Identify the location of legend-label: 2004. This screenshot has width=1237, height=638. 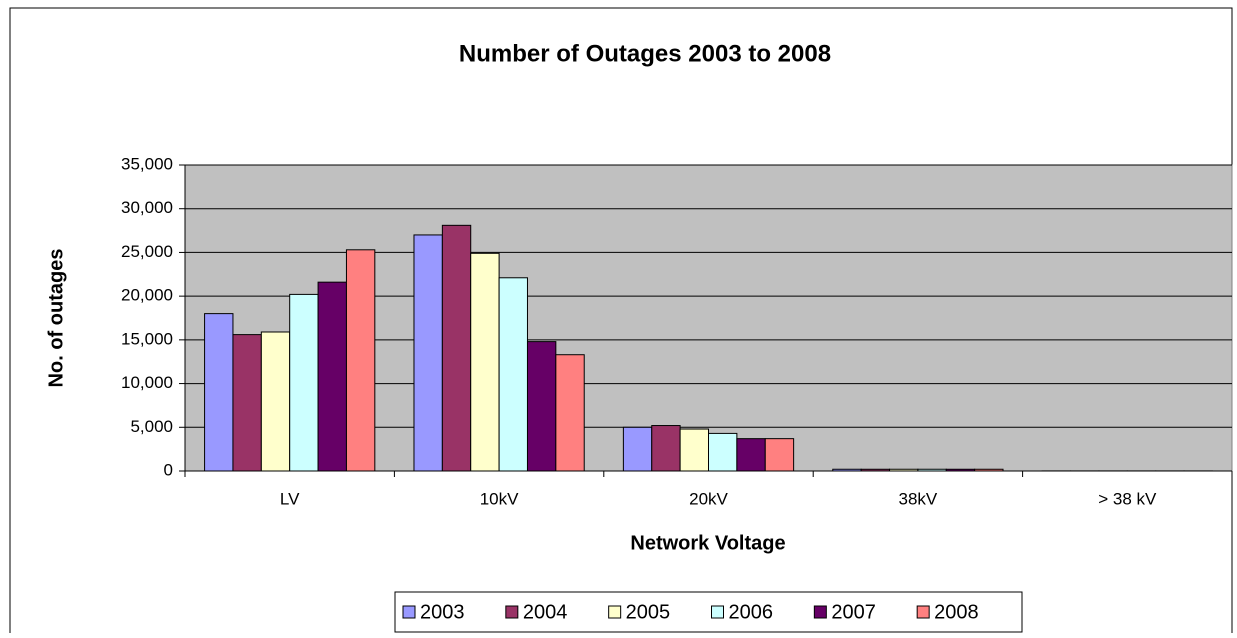
(545, 612).